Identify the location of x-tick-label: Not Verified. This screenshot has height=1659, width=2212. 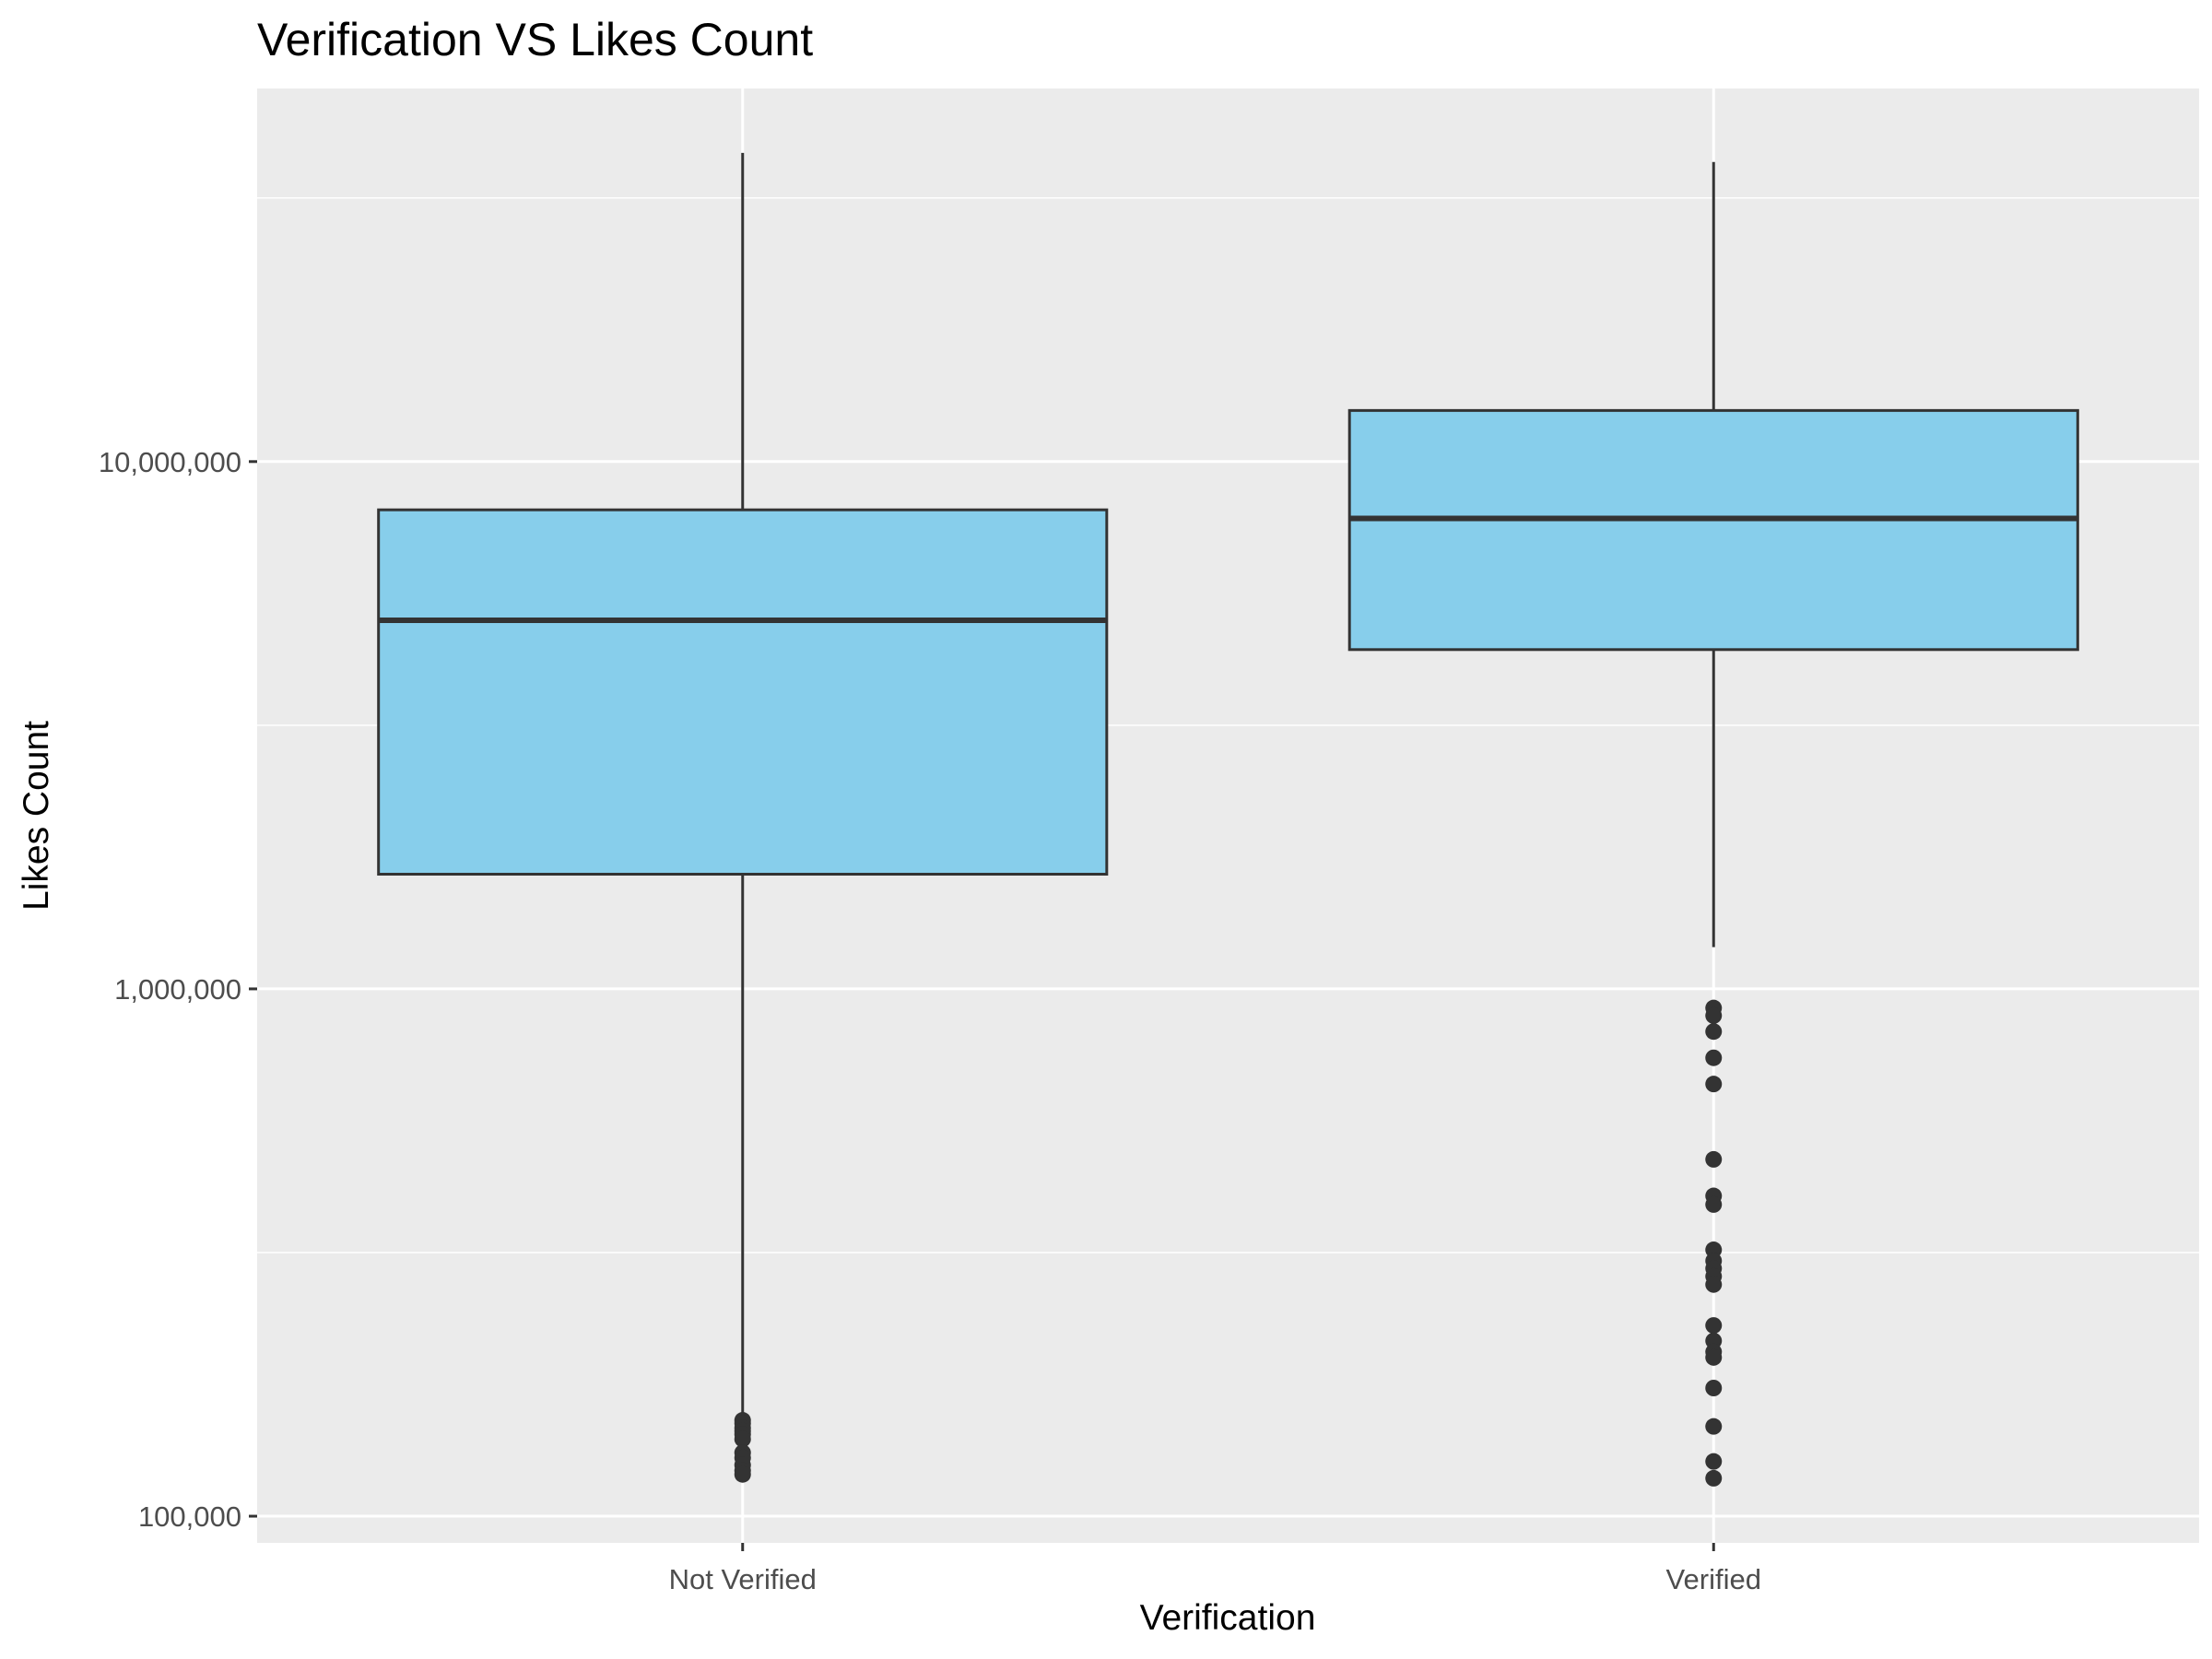
(743, 1579).